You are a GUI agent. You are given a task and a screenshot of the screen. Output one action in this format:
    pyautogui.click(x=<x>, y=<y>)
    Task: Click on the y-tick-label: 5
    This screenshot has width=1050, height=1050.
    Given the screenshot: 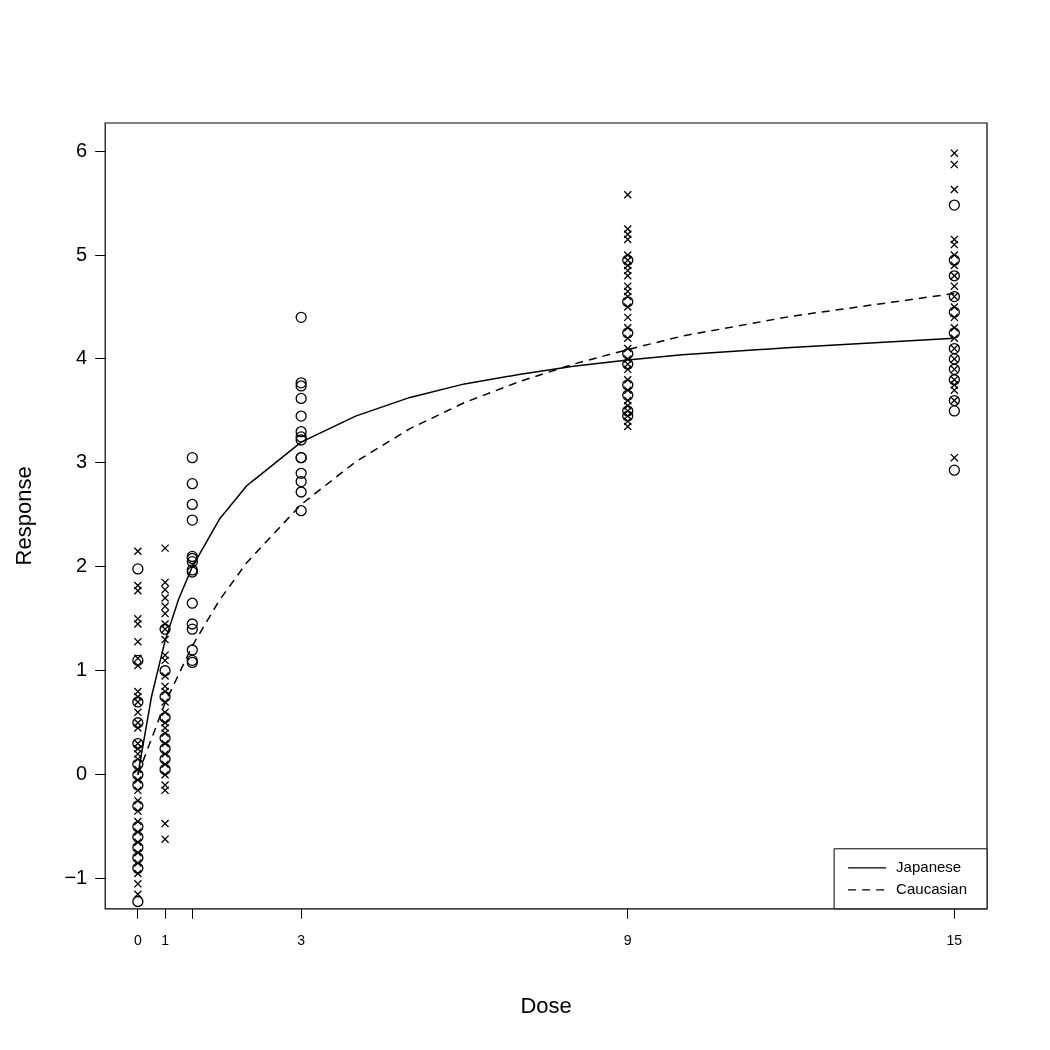 What is the action you would take?
    pyautogui.click(x=82, y=253)
    